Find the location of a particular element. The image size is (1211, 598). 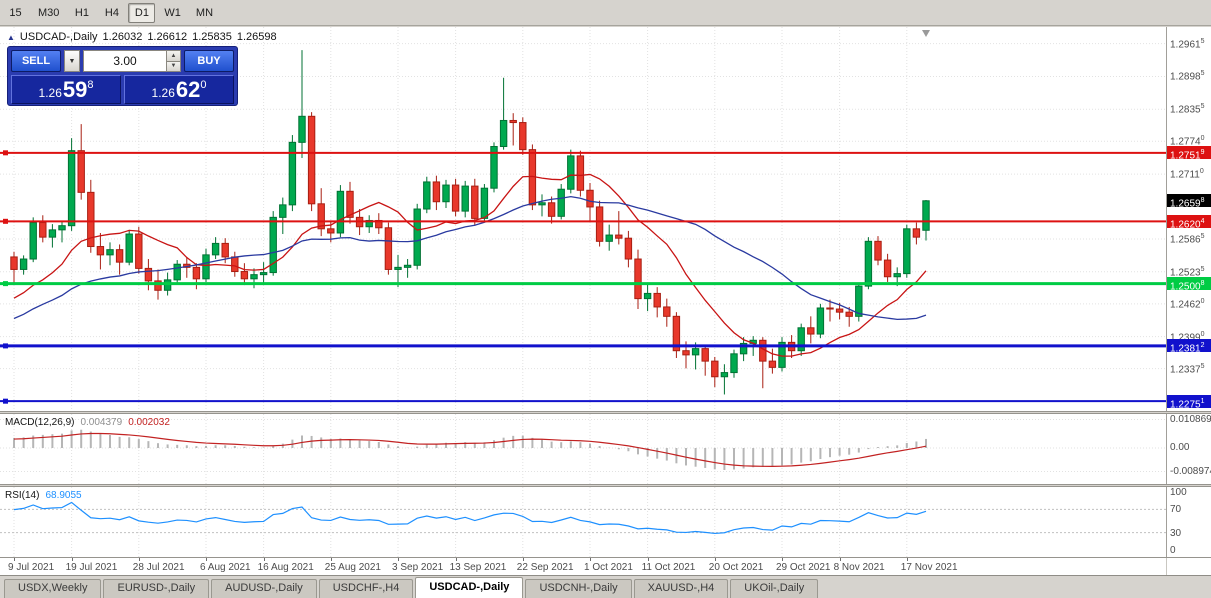

time-axis-label: 8 Nov 2021 is located at coordinates (859, 567).